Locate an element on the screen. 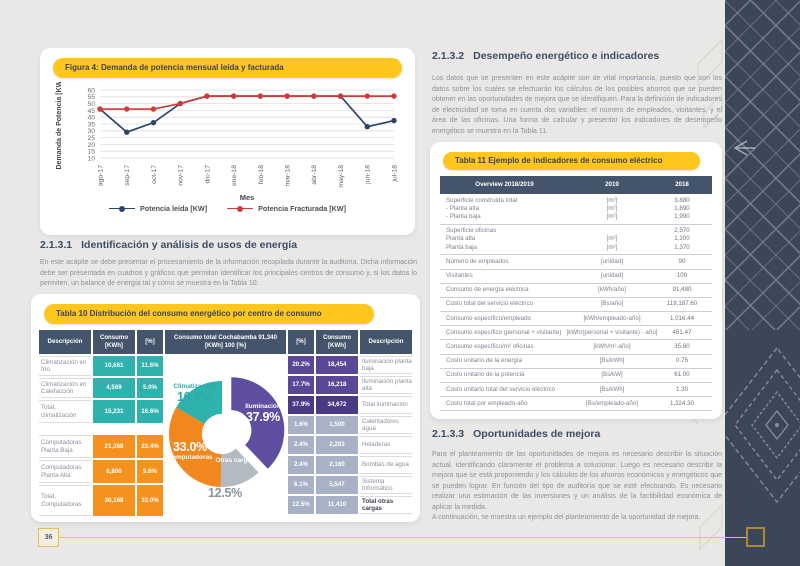  t11-label-cell: Número de empleados is located at coordinates (477, 261).